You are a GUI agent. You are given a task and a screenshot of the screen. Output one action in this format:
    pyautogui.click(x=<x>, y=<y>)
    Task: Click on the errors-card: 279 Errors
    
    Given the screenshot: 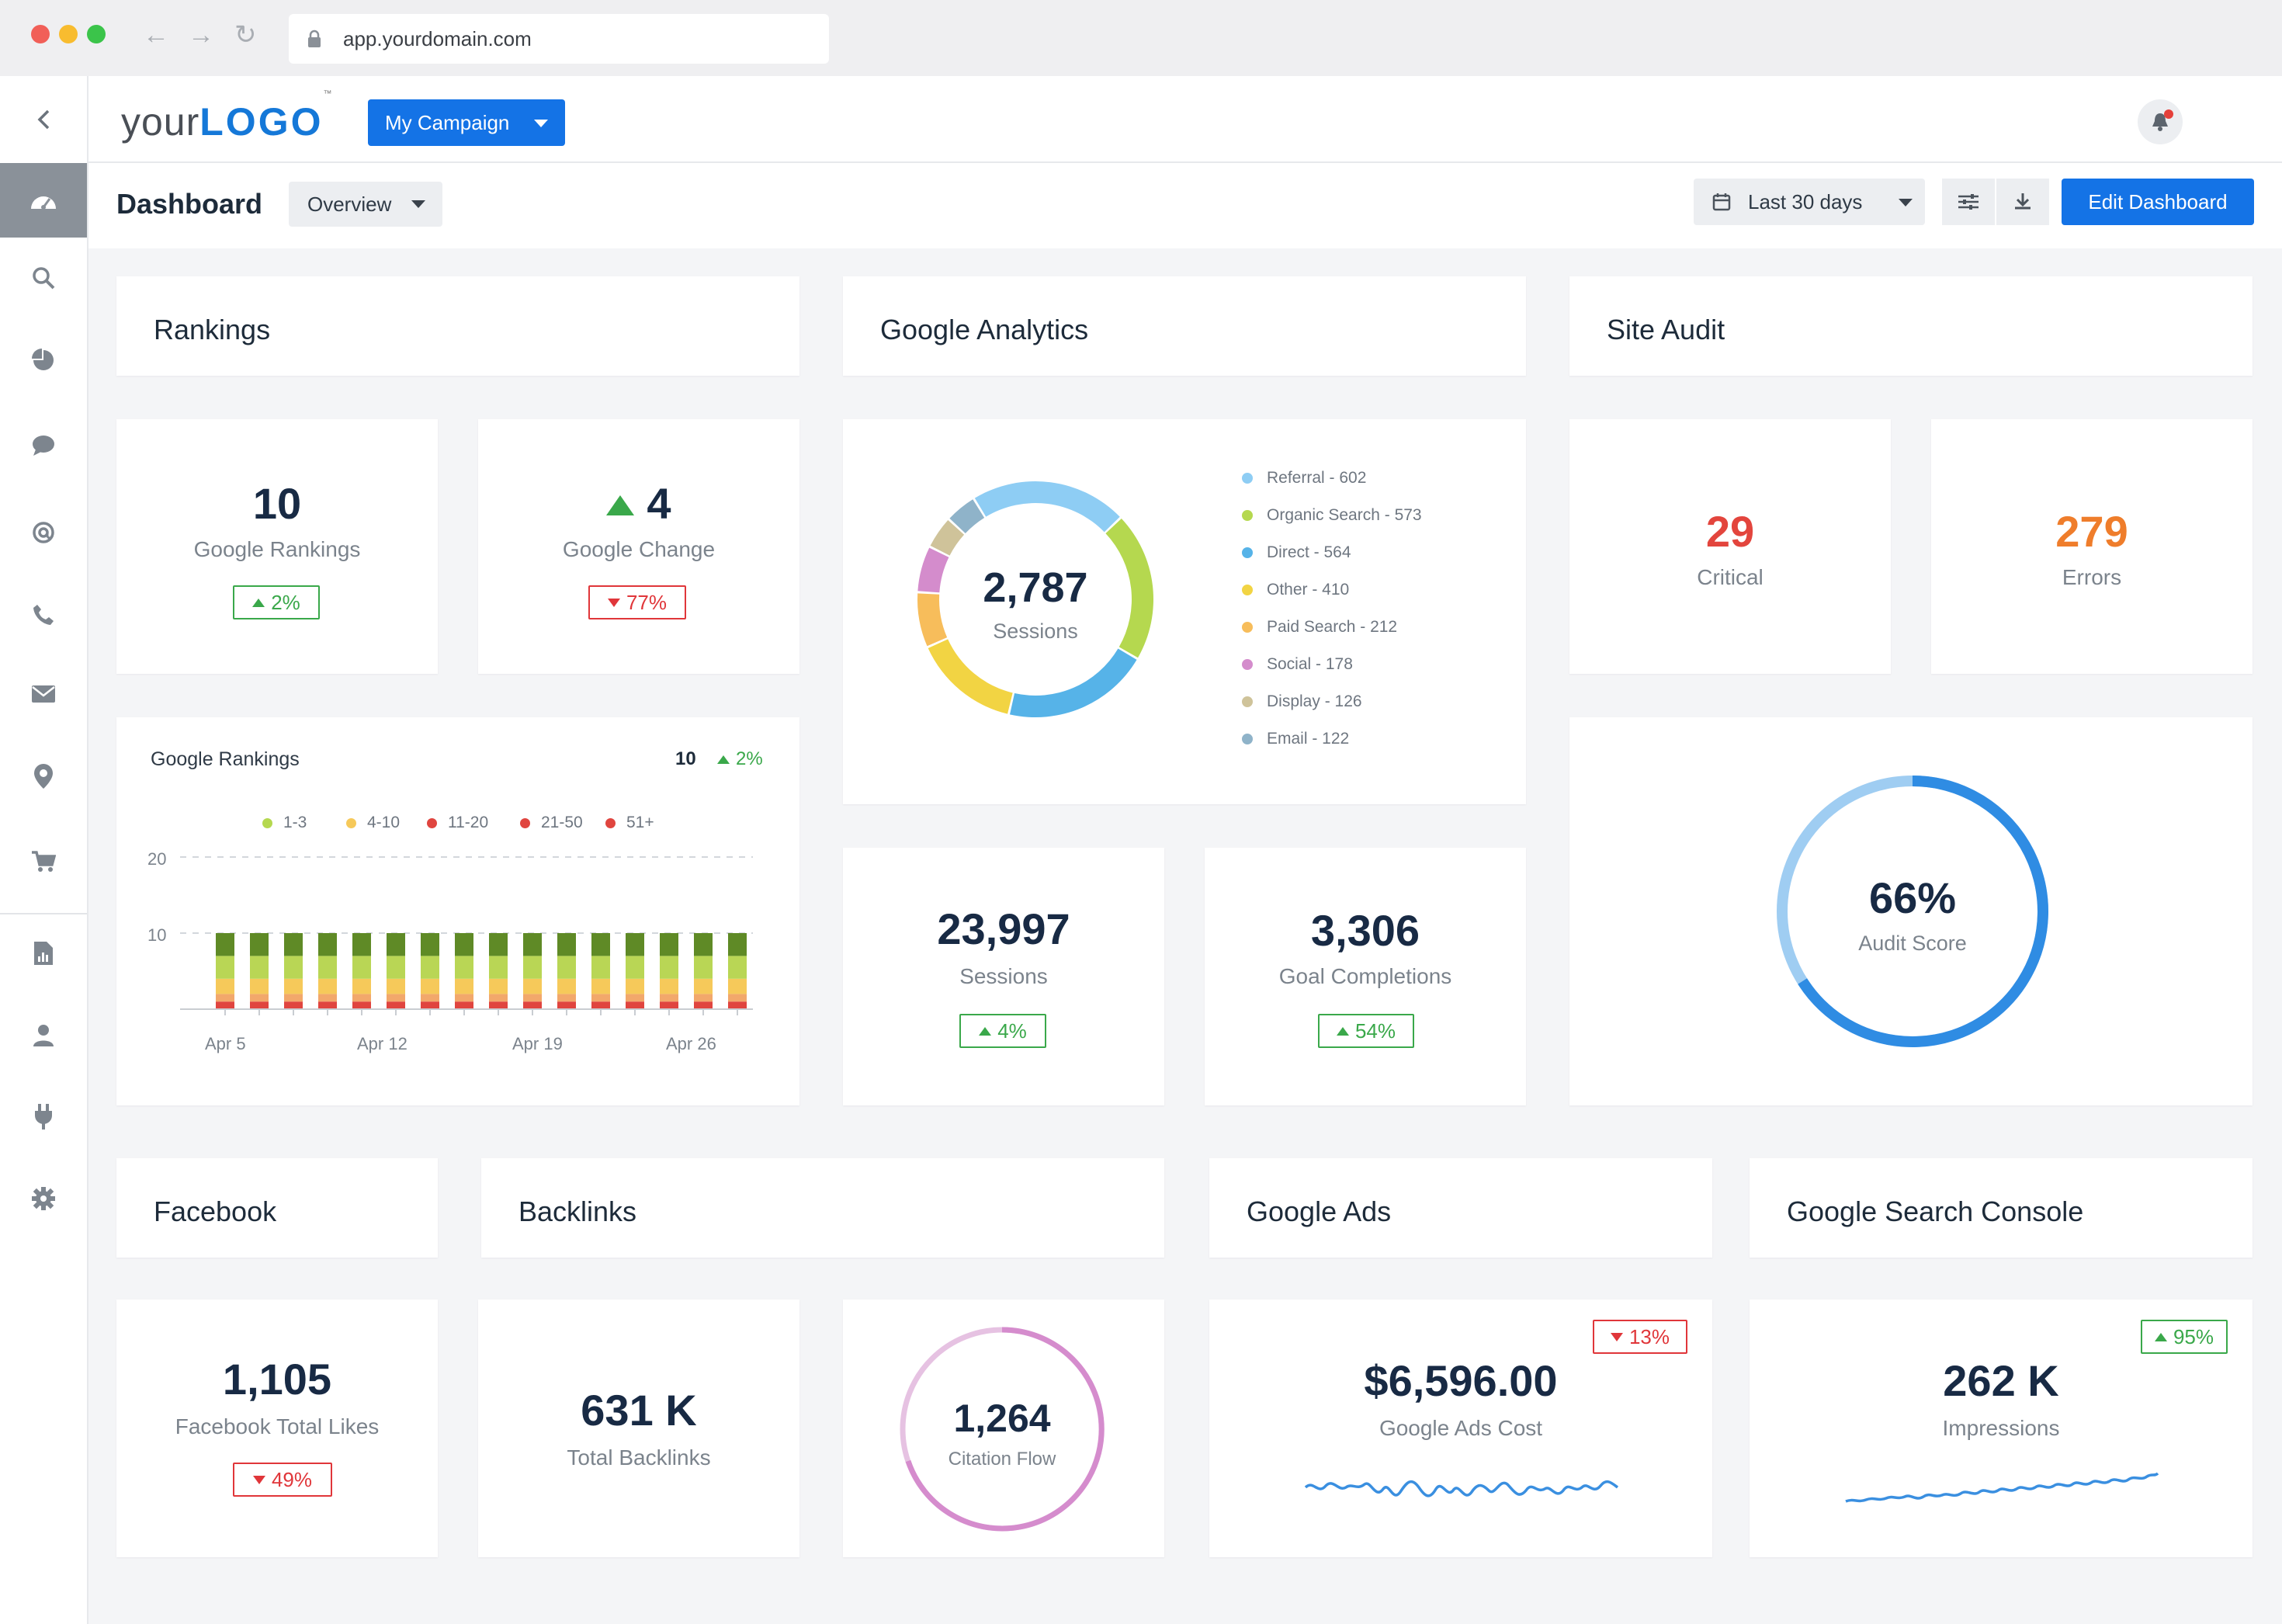 What is the action you would take?
    pyautogui.click(x=2092, y=546)
    